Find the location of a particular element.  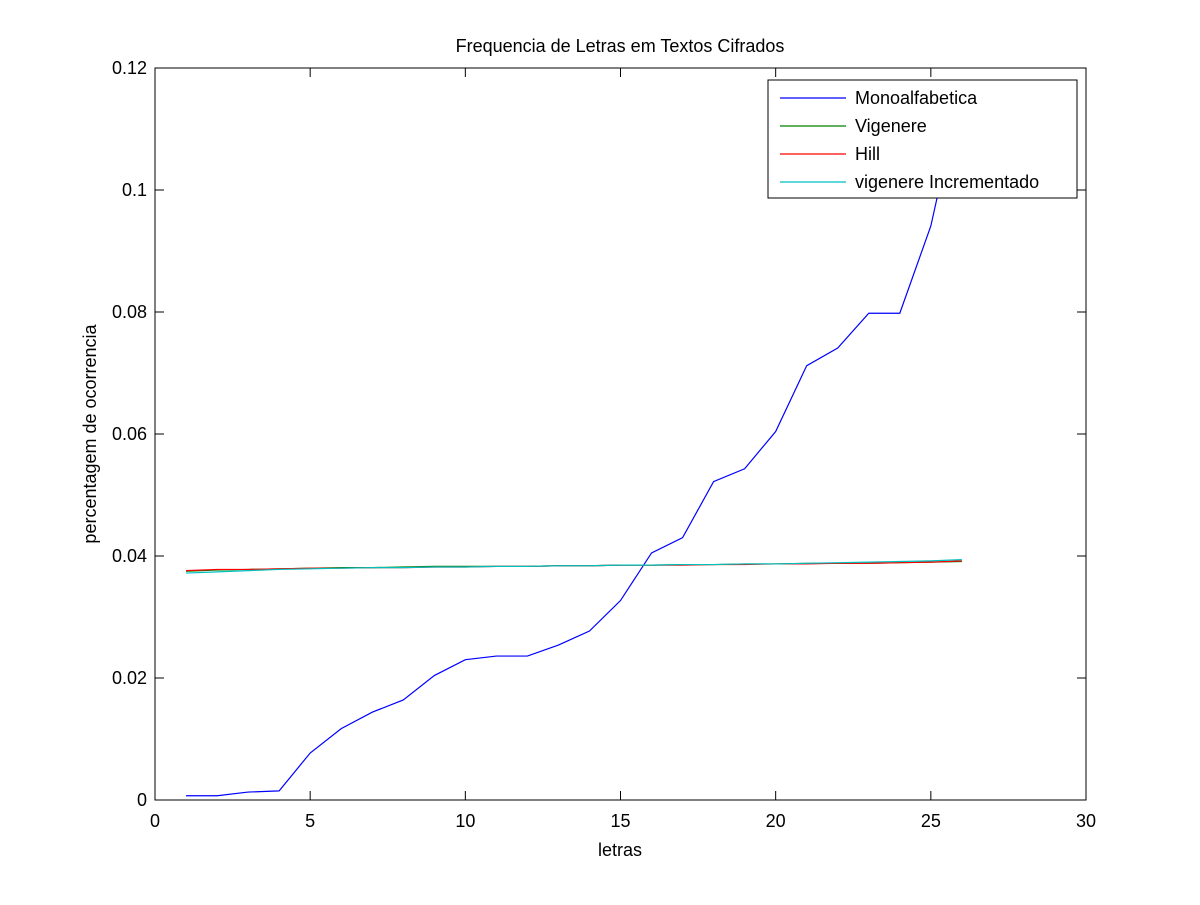

legend-box is located at coordinates (922, 139).